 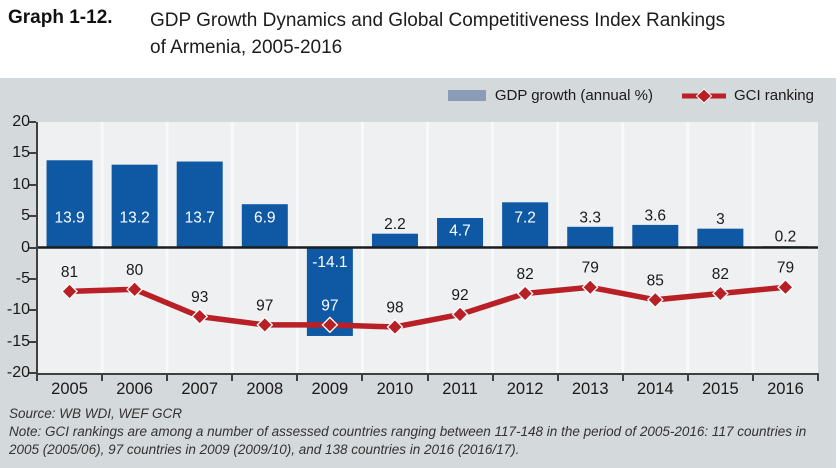 I want to click on y-tick-label: -20, so click(x=18, y=372).